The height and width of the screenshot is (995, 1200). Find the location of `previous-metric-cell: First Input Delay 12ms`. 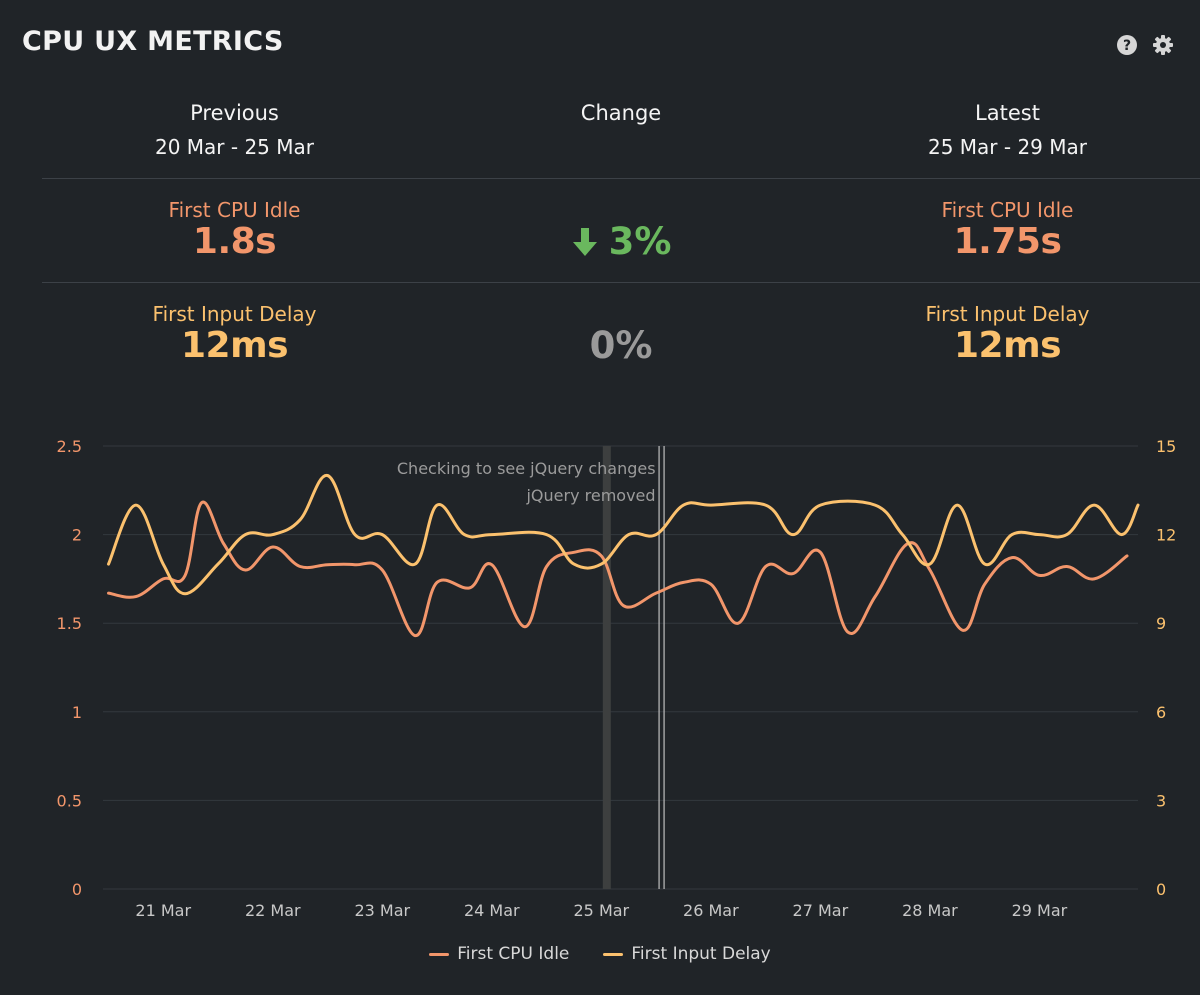

previous-metric-cell: First Input Delay 12ms is located at coordinates (234, 334).